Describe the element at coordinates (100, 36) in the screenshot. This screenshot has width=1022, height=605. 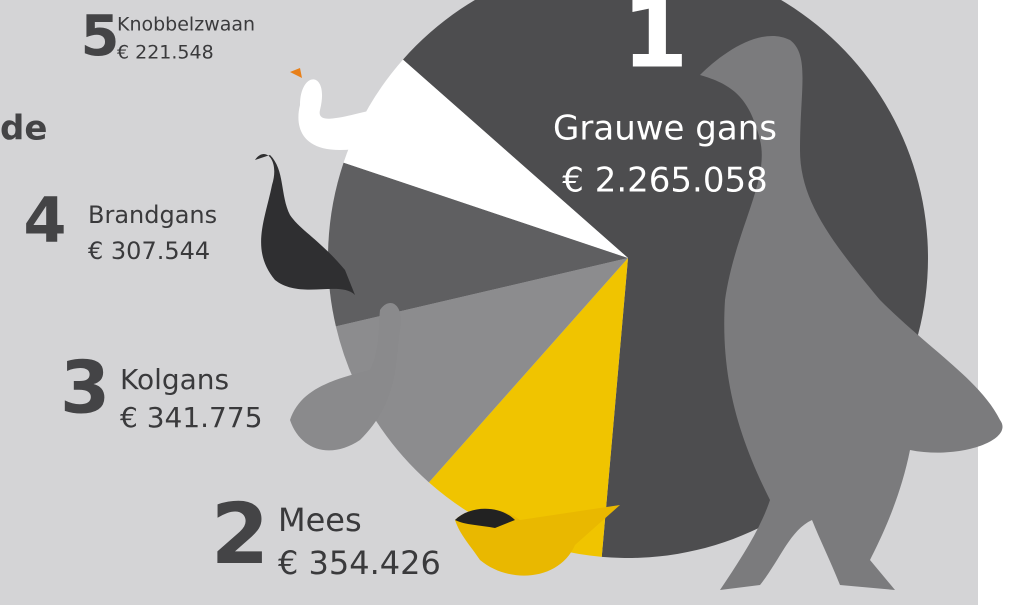
I see `rank-number: 5` at that location.